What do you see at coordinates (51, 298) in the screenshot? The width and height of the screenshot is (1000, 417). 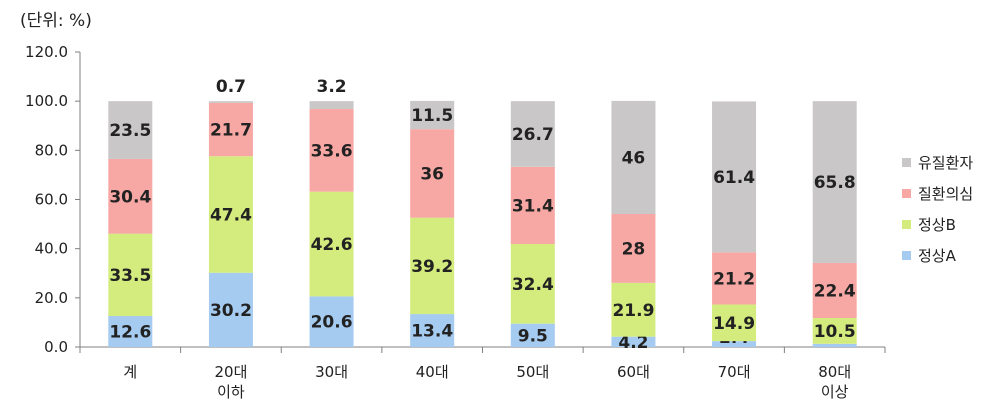 I see `y-tick-label: 20.0` at bounding box center [51, 298].